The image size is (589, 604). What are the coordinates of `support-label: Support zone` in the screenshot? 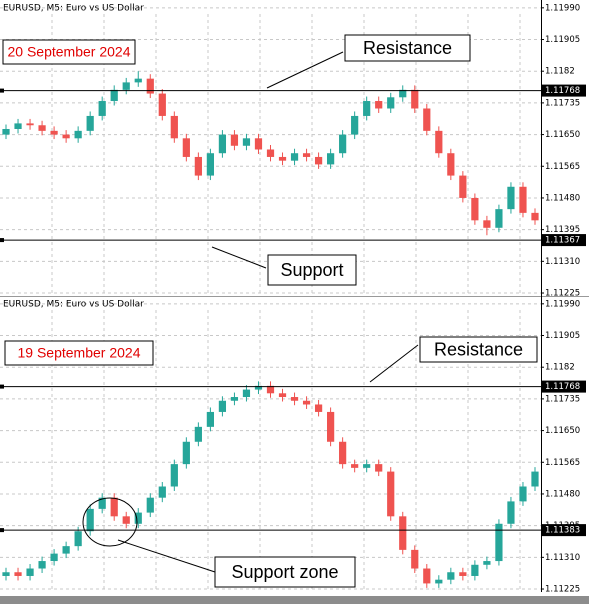 It's located at (284, 572).